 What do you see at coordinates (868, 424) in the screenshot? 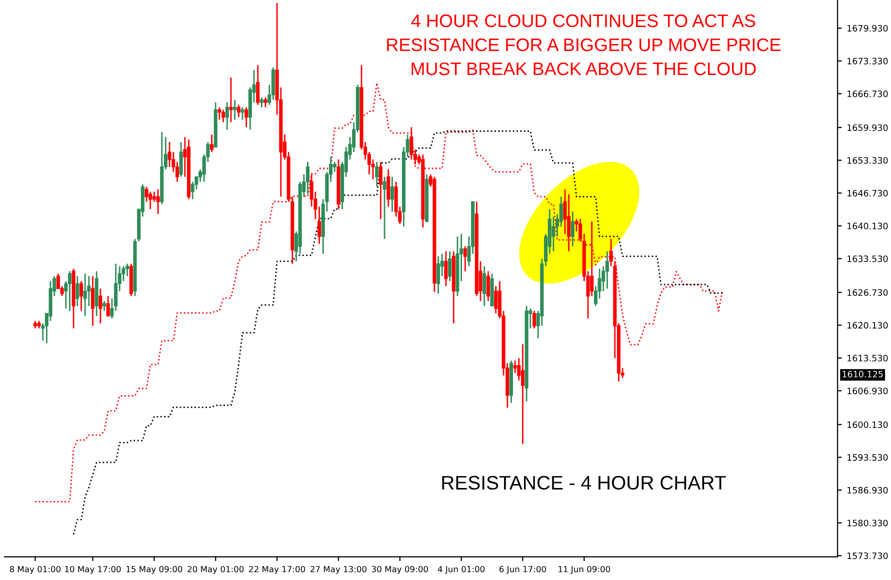
I see `y-tick-label: 1600.130` at bounding box center [868, 424].